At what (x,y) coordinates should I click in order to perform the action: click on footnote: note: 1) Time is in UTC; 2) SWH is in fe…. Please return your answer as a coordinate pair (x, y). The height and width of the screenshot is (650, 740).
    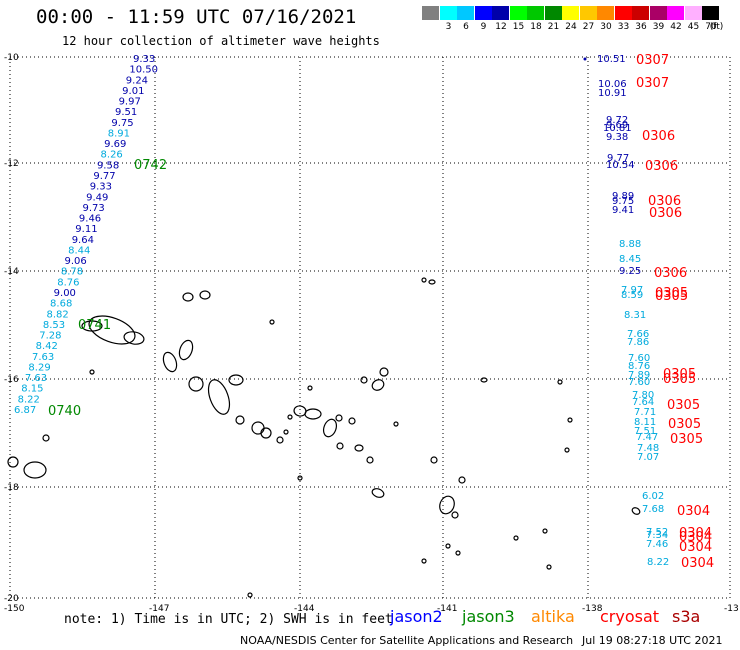
    Looking at the image, I should click on (228, 619).